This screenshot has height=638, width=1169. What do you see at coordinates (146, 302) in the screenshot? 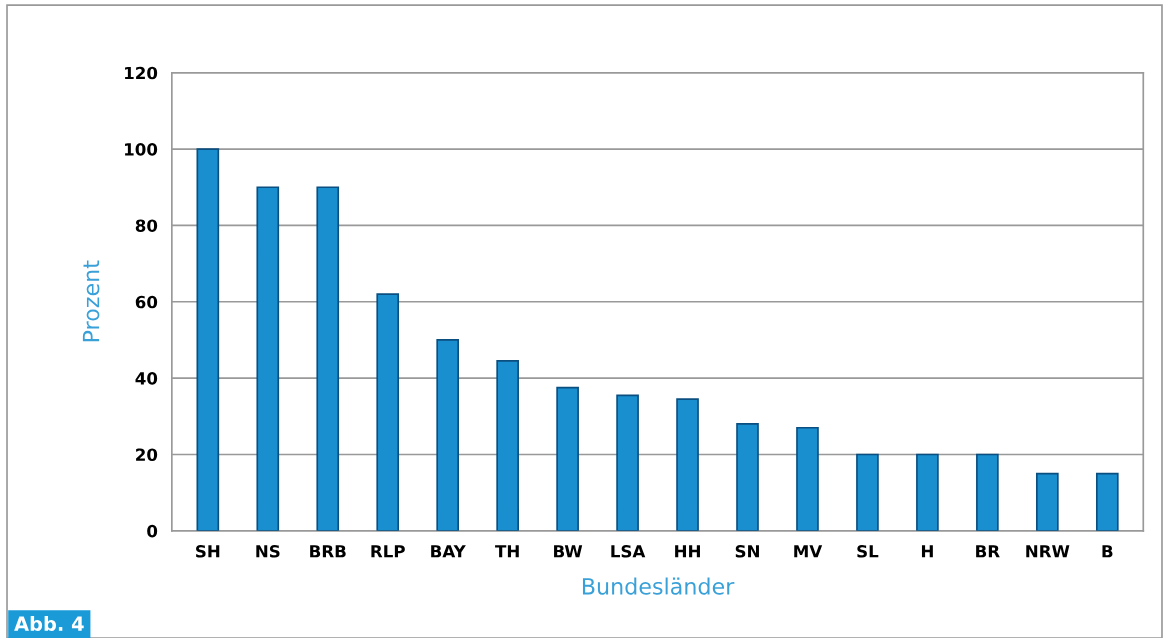
I see `y-tick-label: 60` at bounding box center [146, 302].